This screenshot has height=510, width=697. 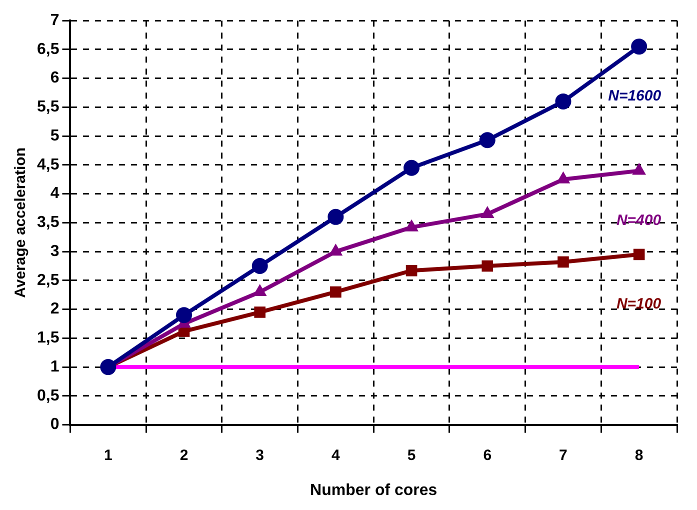 I want to click on x-tick-label: 4, so click(x=336, y=455).